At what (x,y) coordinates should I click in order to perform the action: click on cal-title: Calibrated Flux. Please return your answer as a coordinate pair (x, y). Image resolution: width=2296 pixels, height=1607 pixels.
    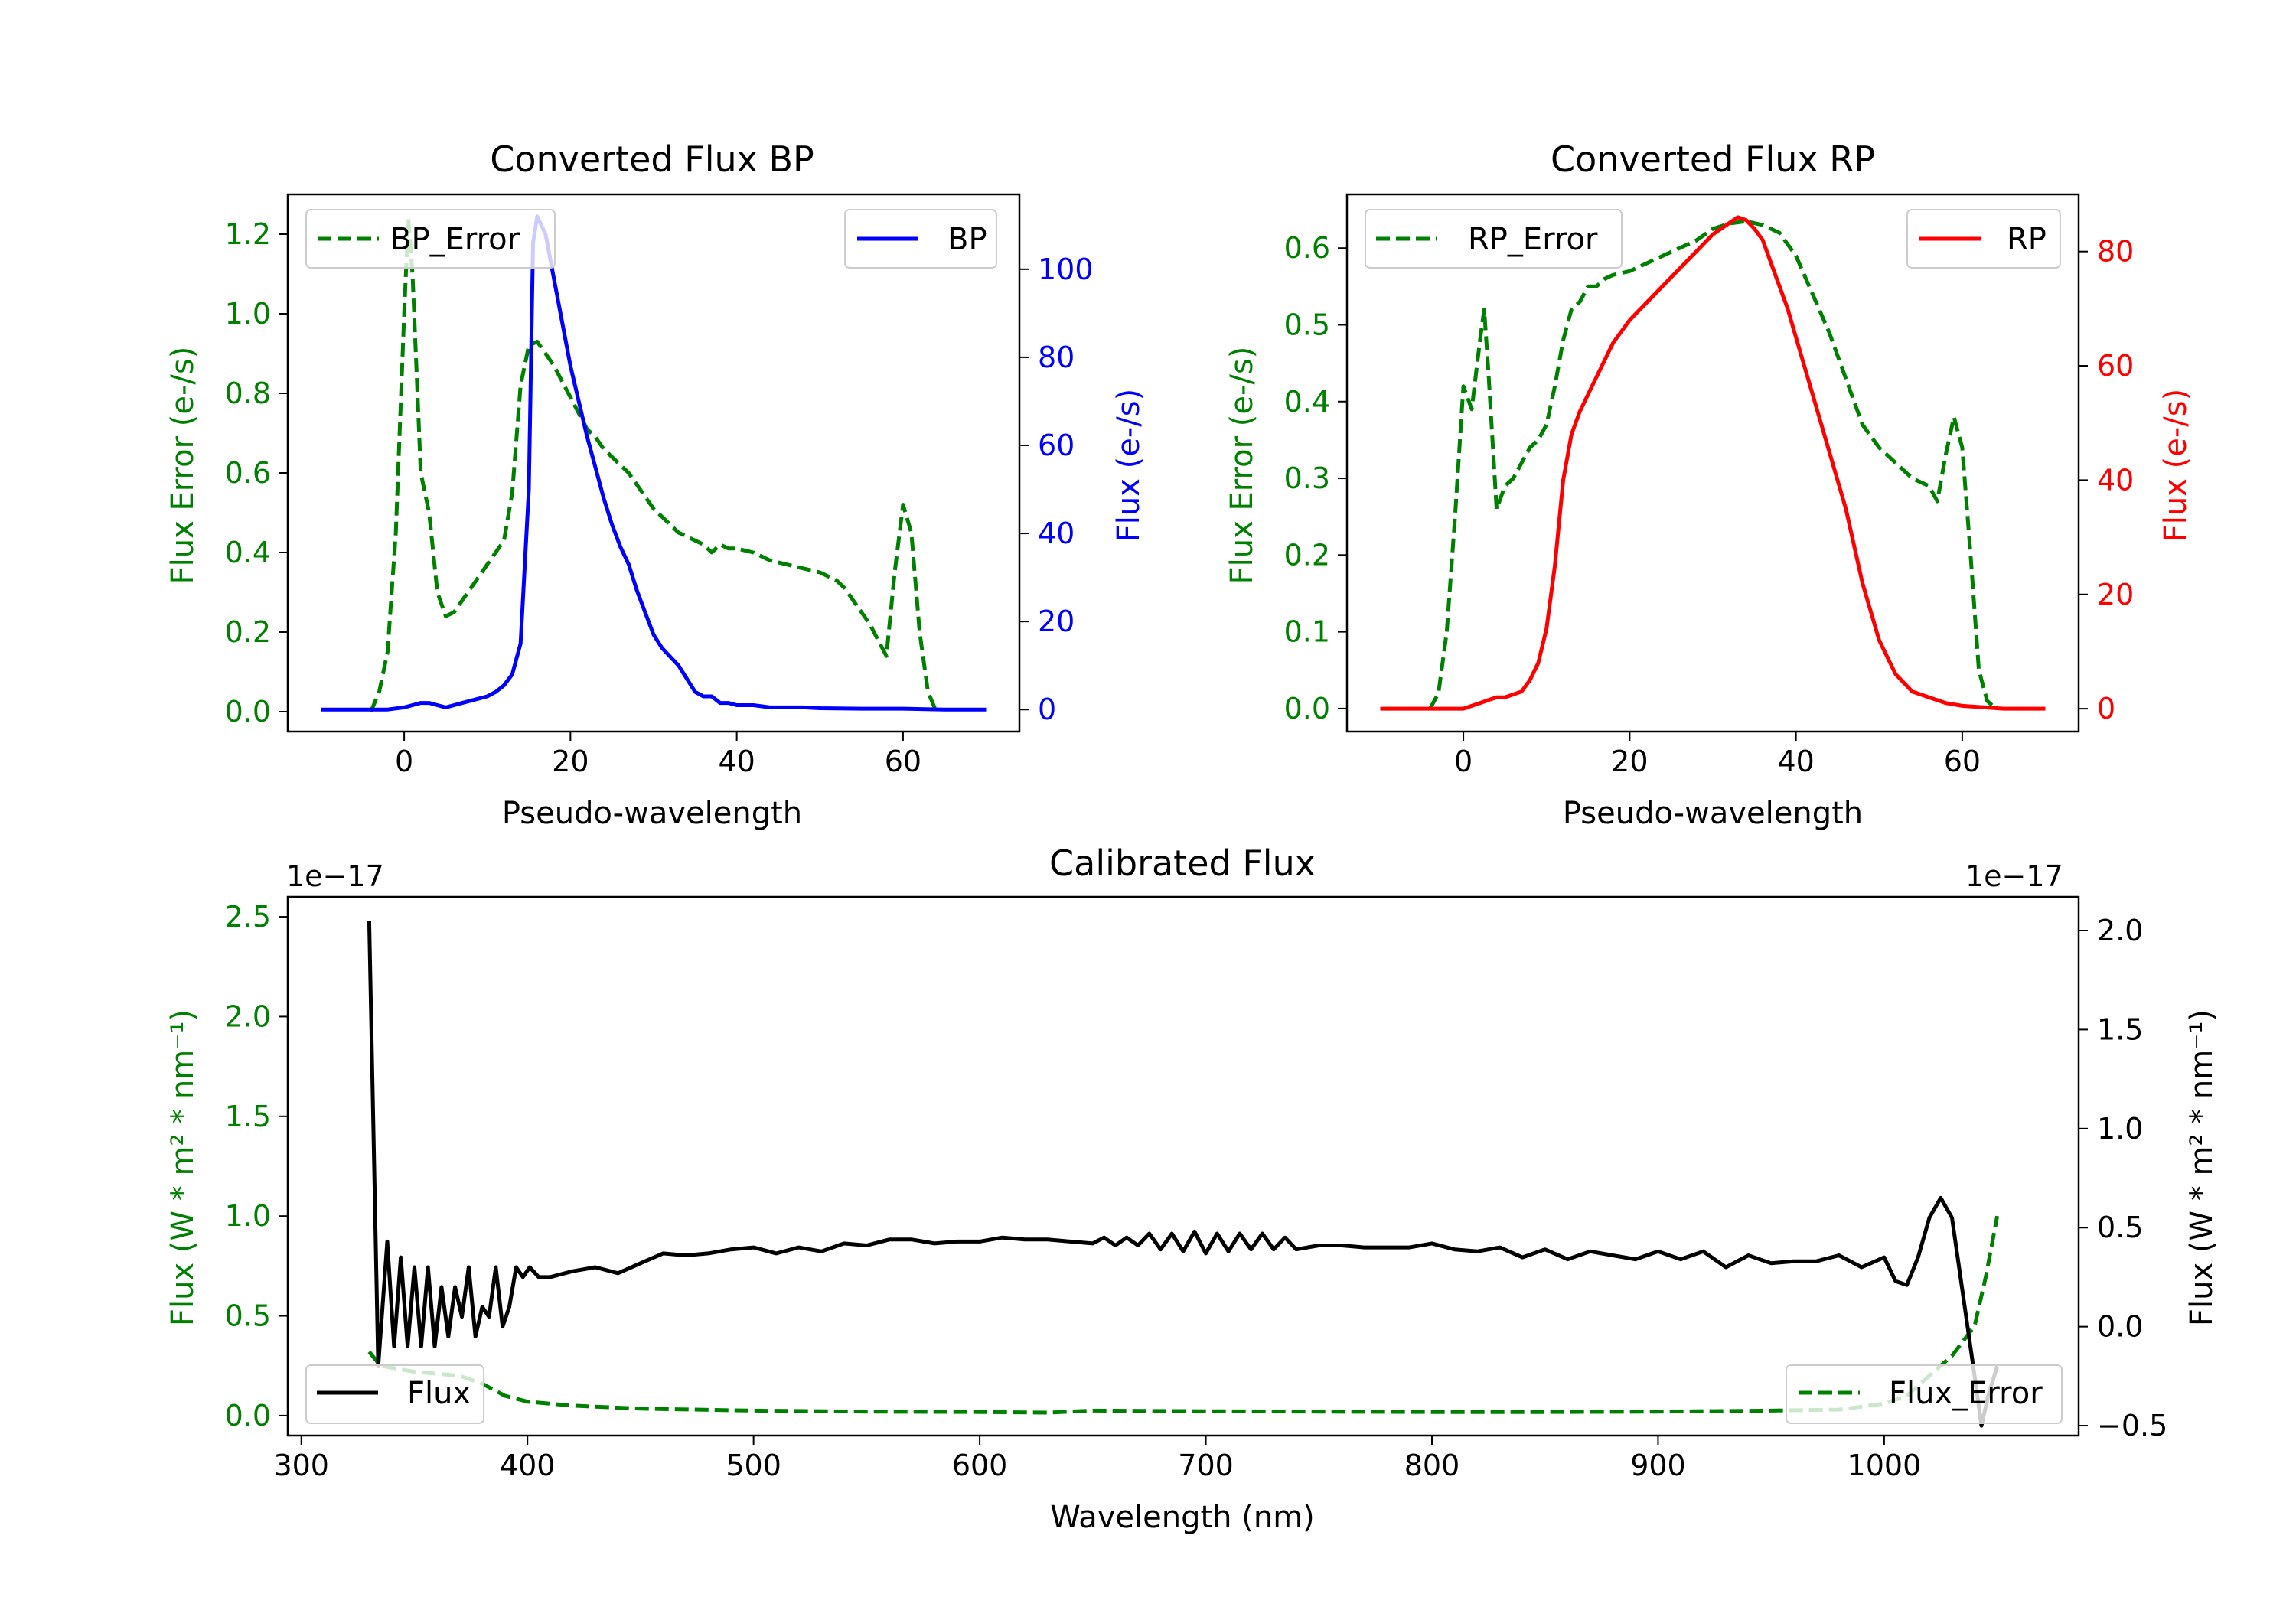
    Looking at the image, I should click on (1182, 864).